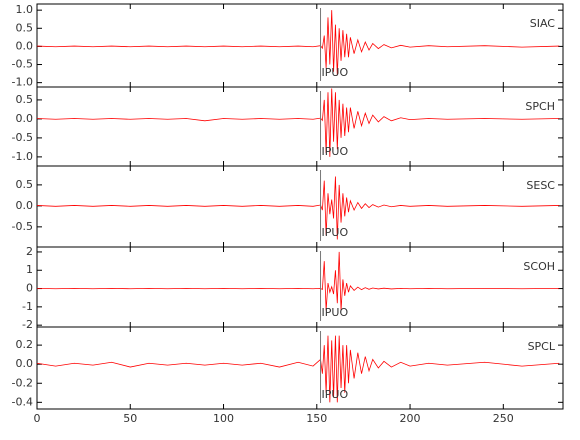 This screenshot has width=580, height=440. What do you see at coordinates (29, 269) in the screenshot?
I see `y-tick-label: 1` at bounding box center [29, 269].